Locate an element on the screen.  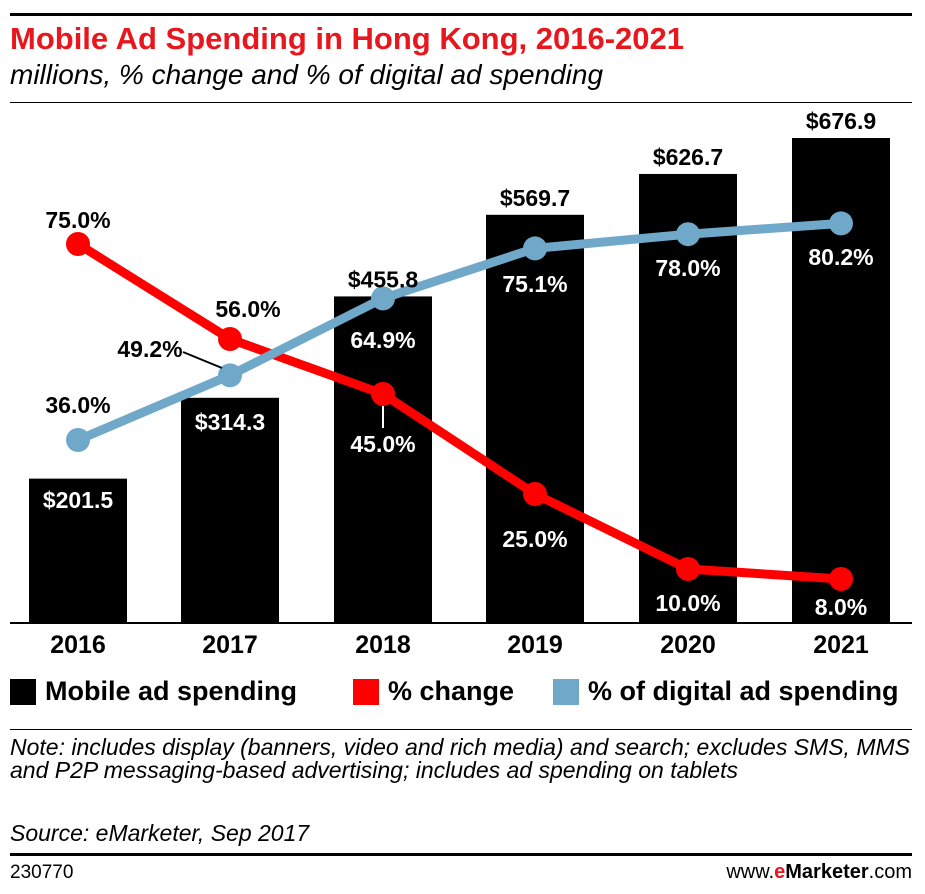
footer-divider is located at coordinates (461, 729).